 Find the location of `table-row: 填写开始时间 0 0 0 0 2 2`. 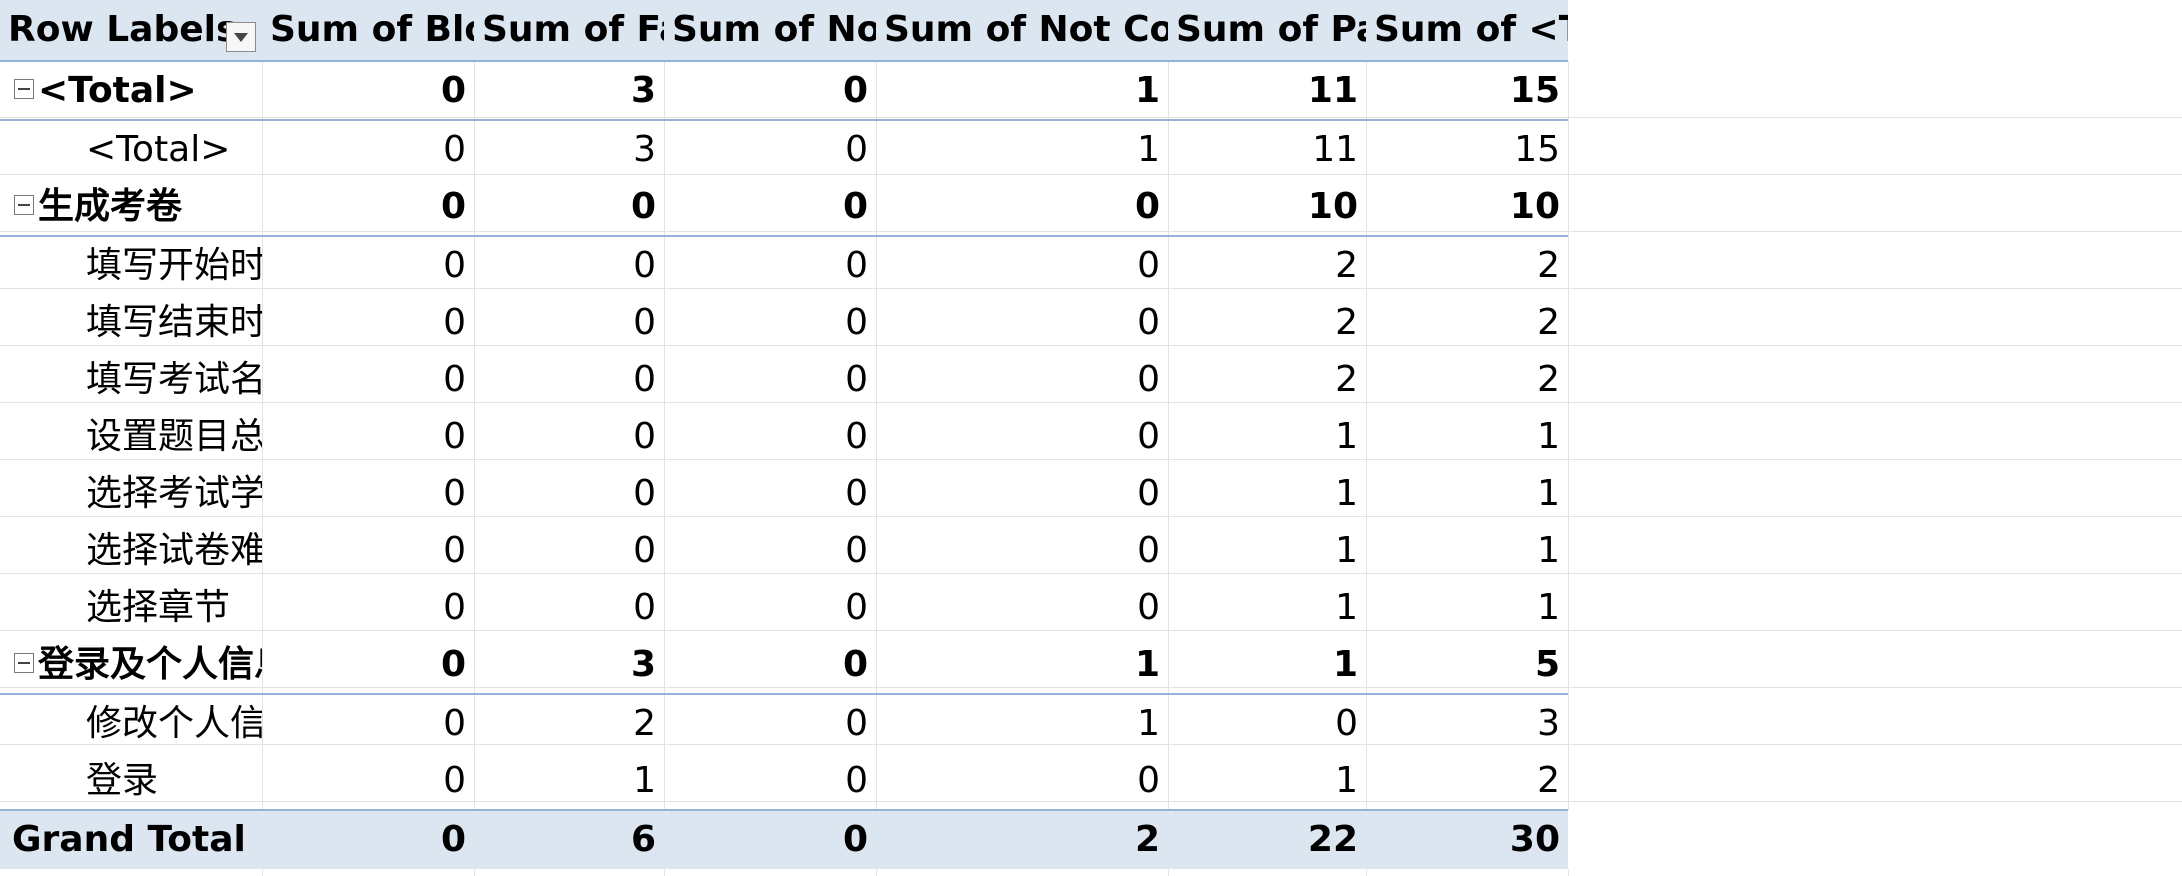

table-row: 填写开始时间 0 0 0 0 2 2 is located at coordinates (1091, 265).